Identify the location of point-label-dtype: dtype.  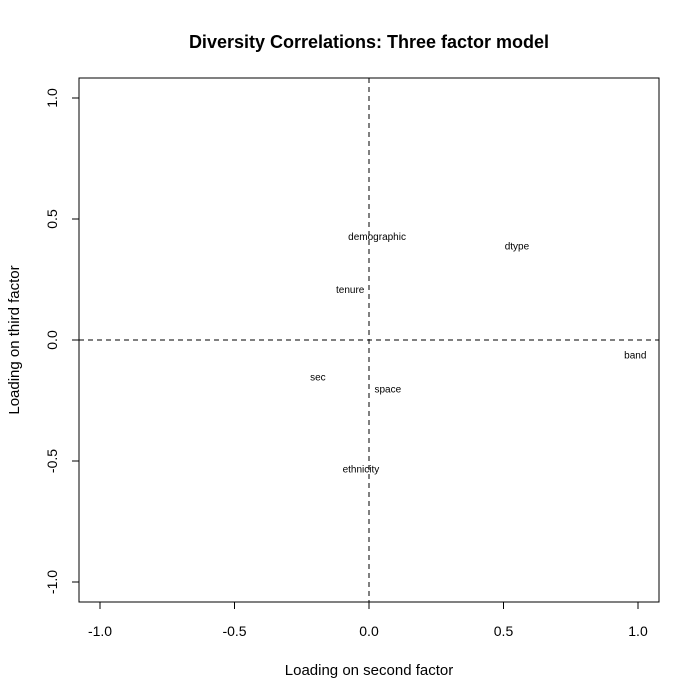
(517, 247).